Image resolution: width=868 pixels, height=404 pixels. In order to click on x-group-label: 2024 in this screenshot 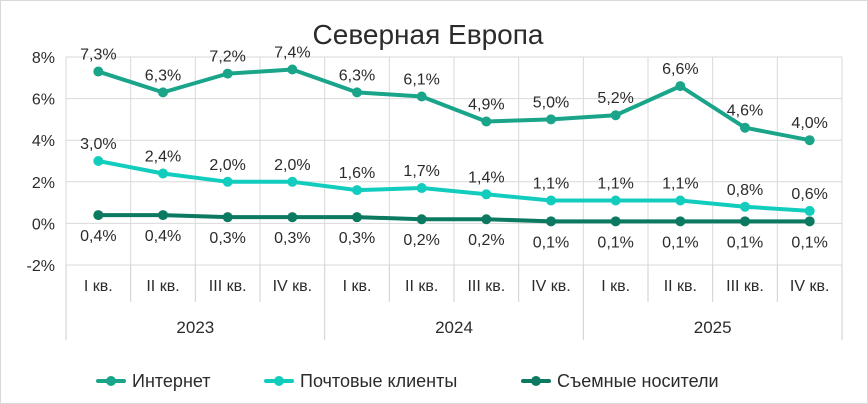, I will do `click(454, 327)`.